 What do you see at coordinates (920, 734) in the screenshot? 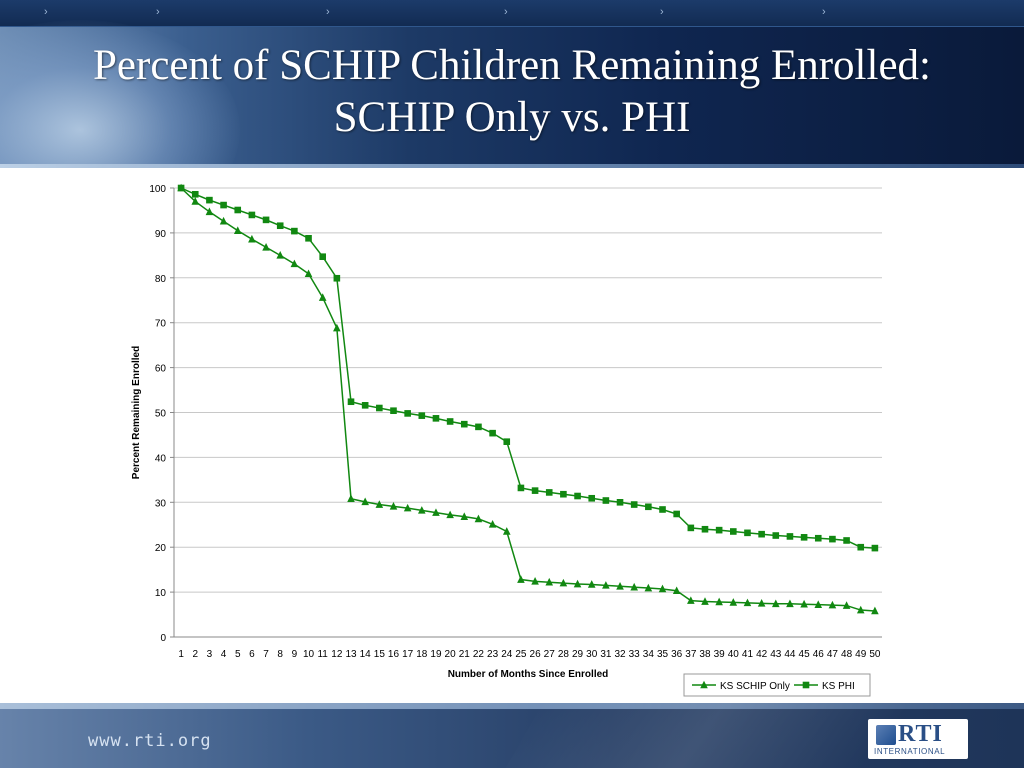
I see `logo-name: RTI` at bounding box center [920, 734].